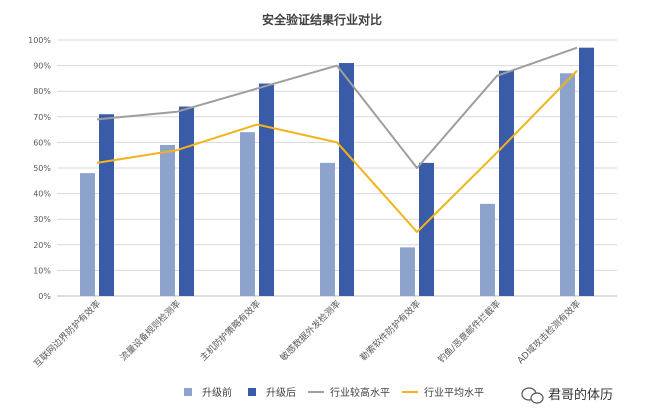 The height and width of the screenshot is (420, 645). I want to click on y-axis: 0% 10% 20% 30% 40% 50% 60% 70% 80% 90% 100%, so click(39, 168).